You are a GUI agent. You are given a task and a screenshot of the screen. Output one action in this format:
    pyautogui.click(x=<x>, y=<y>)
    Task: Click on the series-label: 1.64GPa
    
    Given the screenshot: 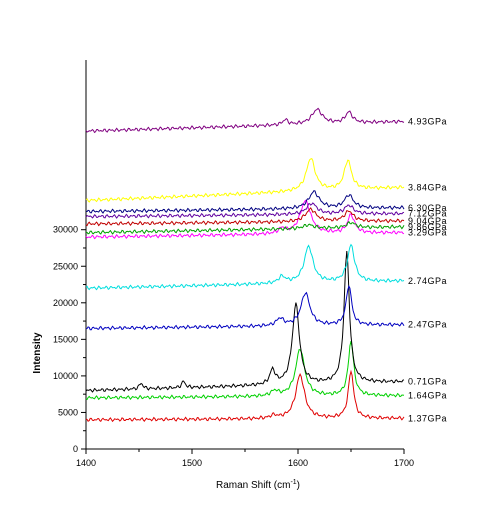 What is the action you would take?
    pyautogui.click(x=427, y=396)
    